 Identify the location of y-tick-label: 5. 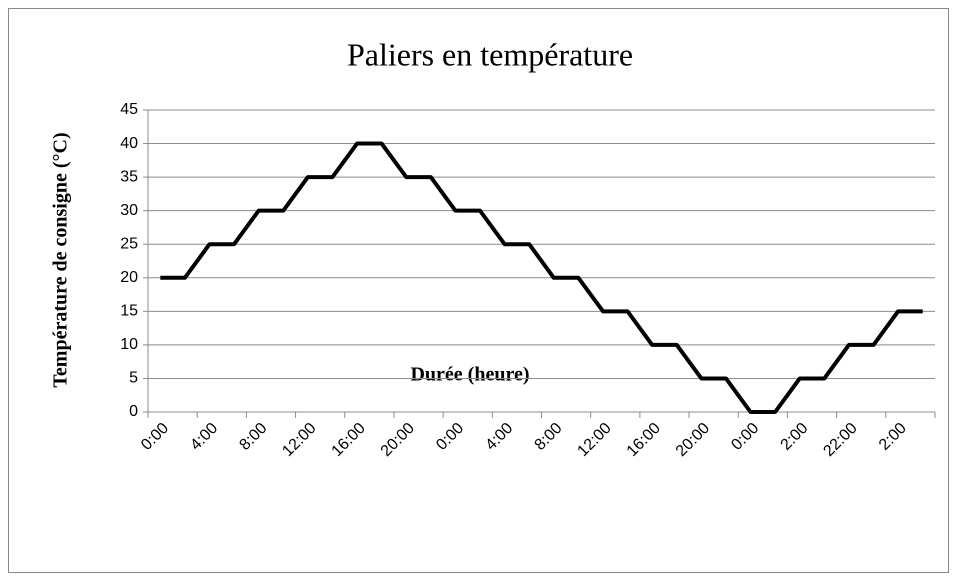
(133, 378).